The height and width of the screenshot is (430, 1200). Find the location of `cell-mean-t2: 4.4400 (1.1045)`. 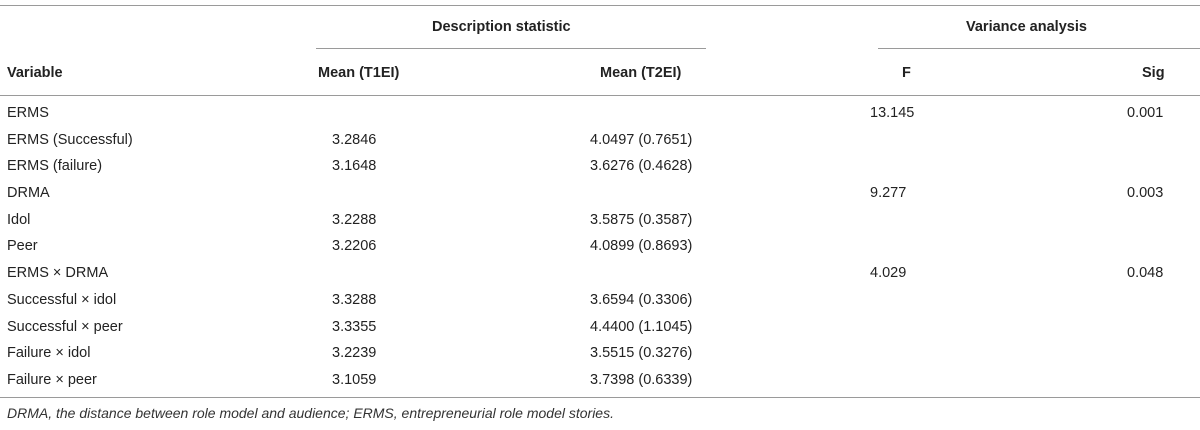

cell-mean-t2: 4.4400 (1.1045) is located at coordinates (641, 327).